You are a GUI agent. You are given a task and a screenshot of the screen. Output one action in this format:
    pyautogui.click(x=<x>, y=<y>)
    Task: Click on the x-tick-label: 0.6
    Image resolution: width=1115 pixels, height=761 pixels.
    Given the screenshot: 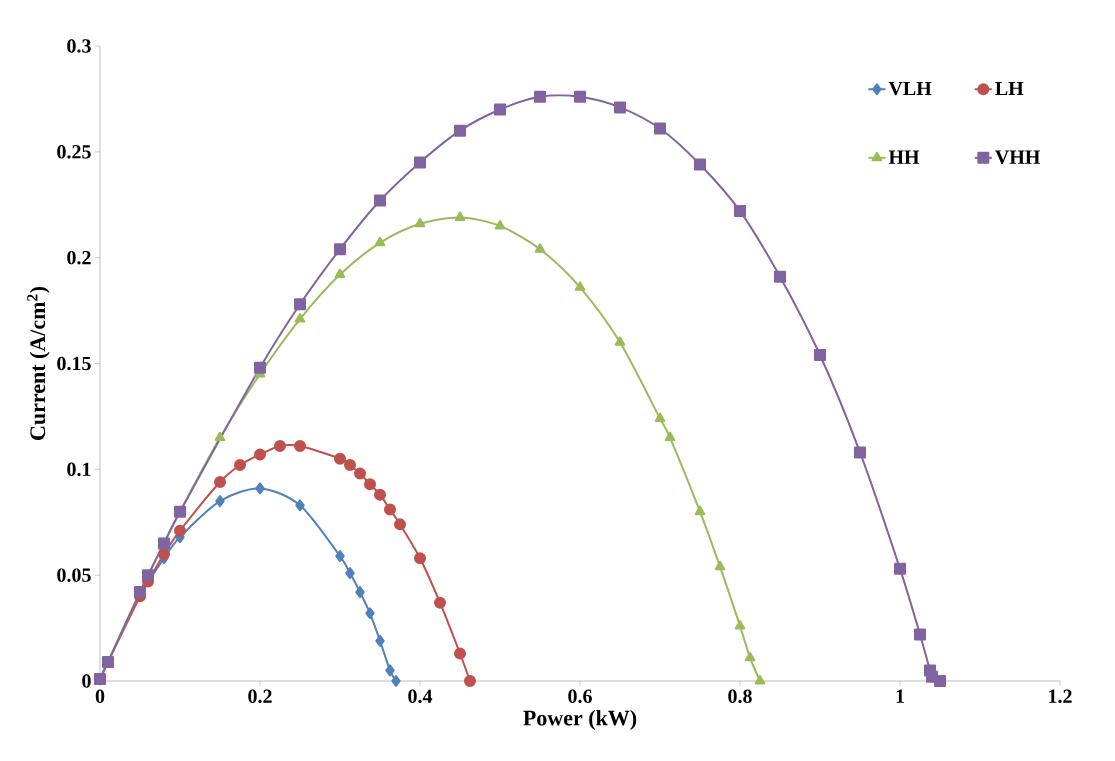 What is the action you would take?
    pyautogui.click(x=580, y=696)
    